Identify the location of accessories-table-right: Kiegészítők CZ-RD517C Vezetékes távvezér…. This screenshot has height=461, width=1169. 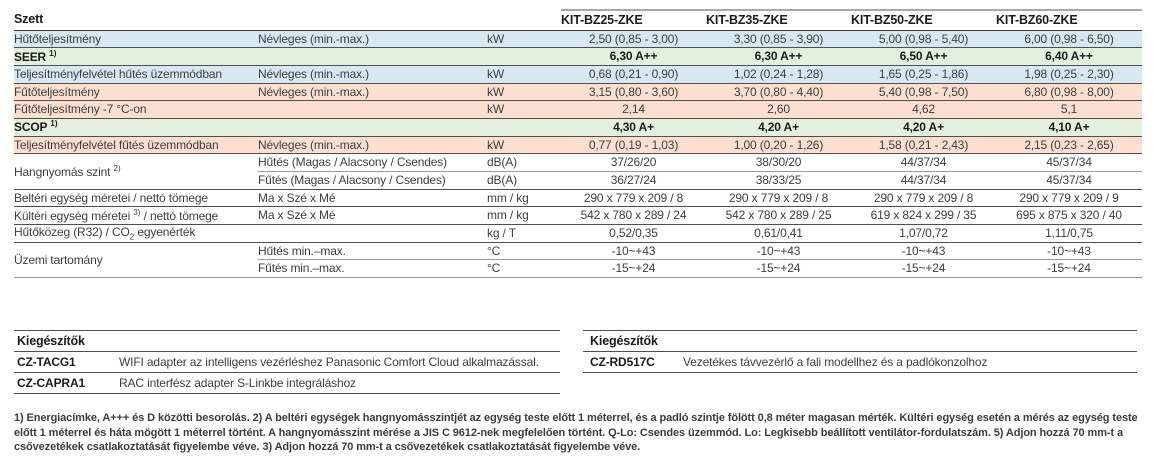
(860, 351).